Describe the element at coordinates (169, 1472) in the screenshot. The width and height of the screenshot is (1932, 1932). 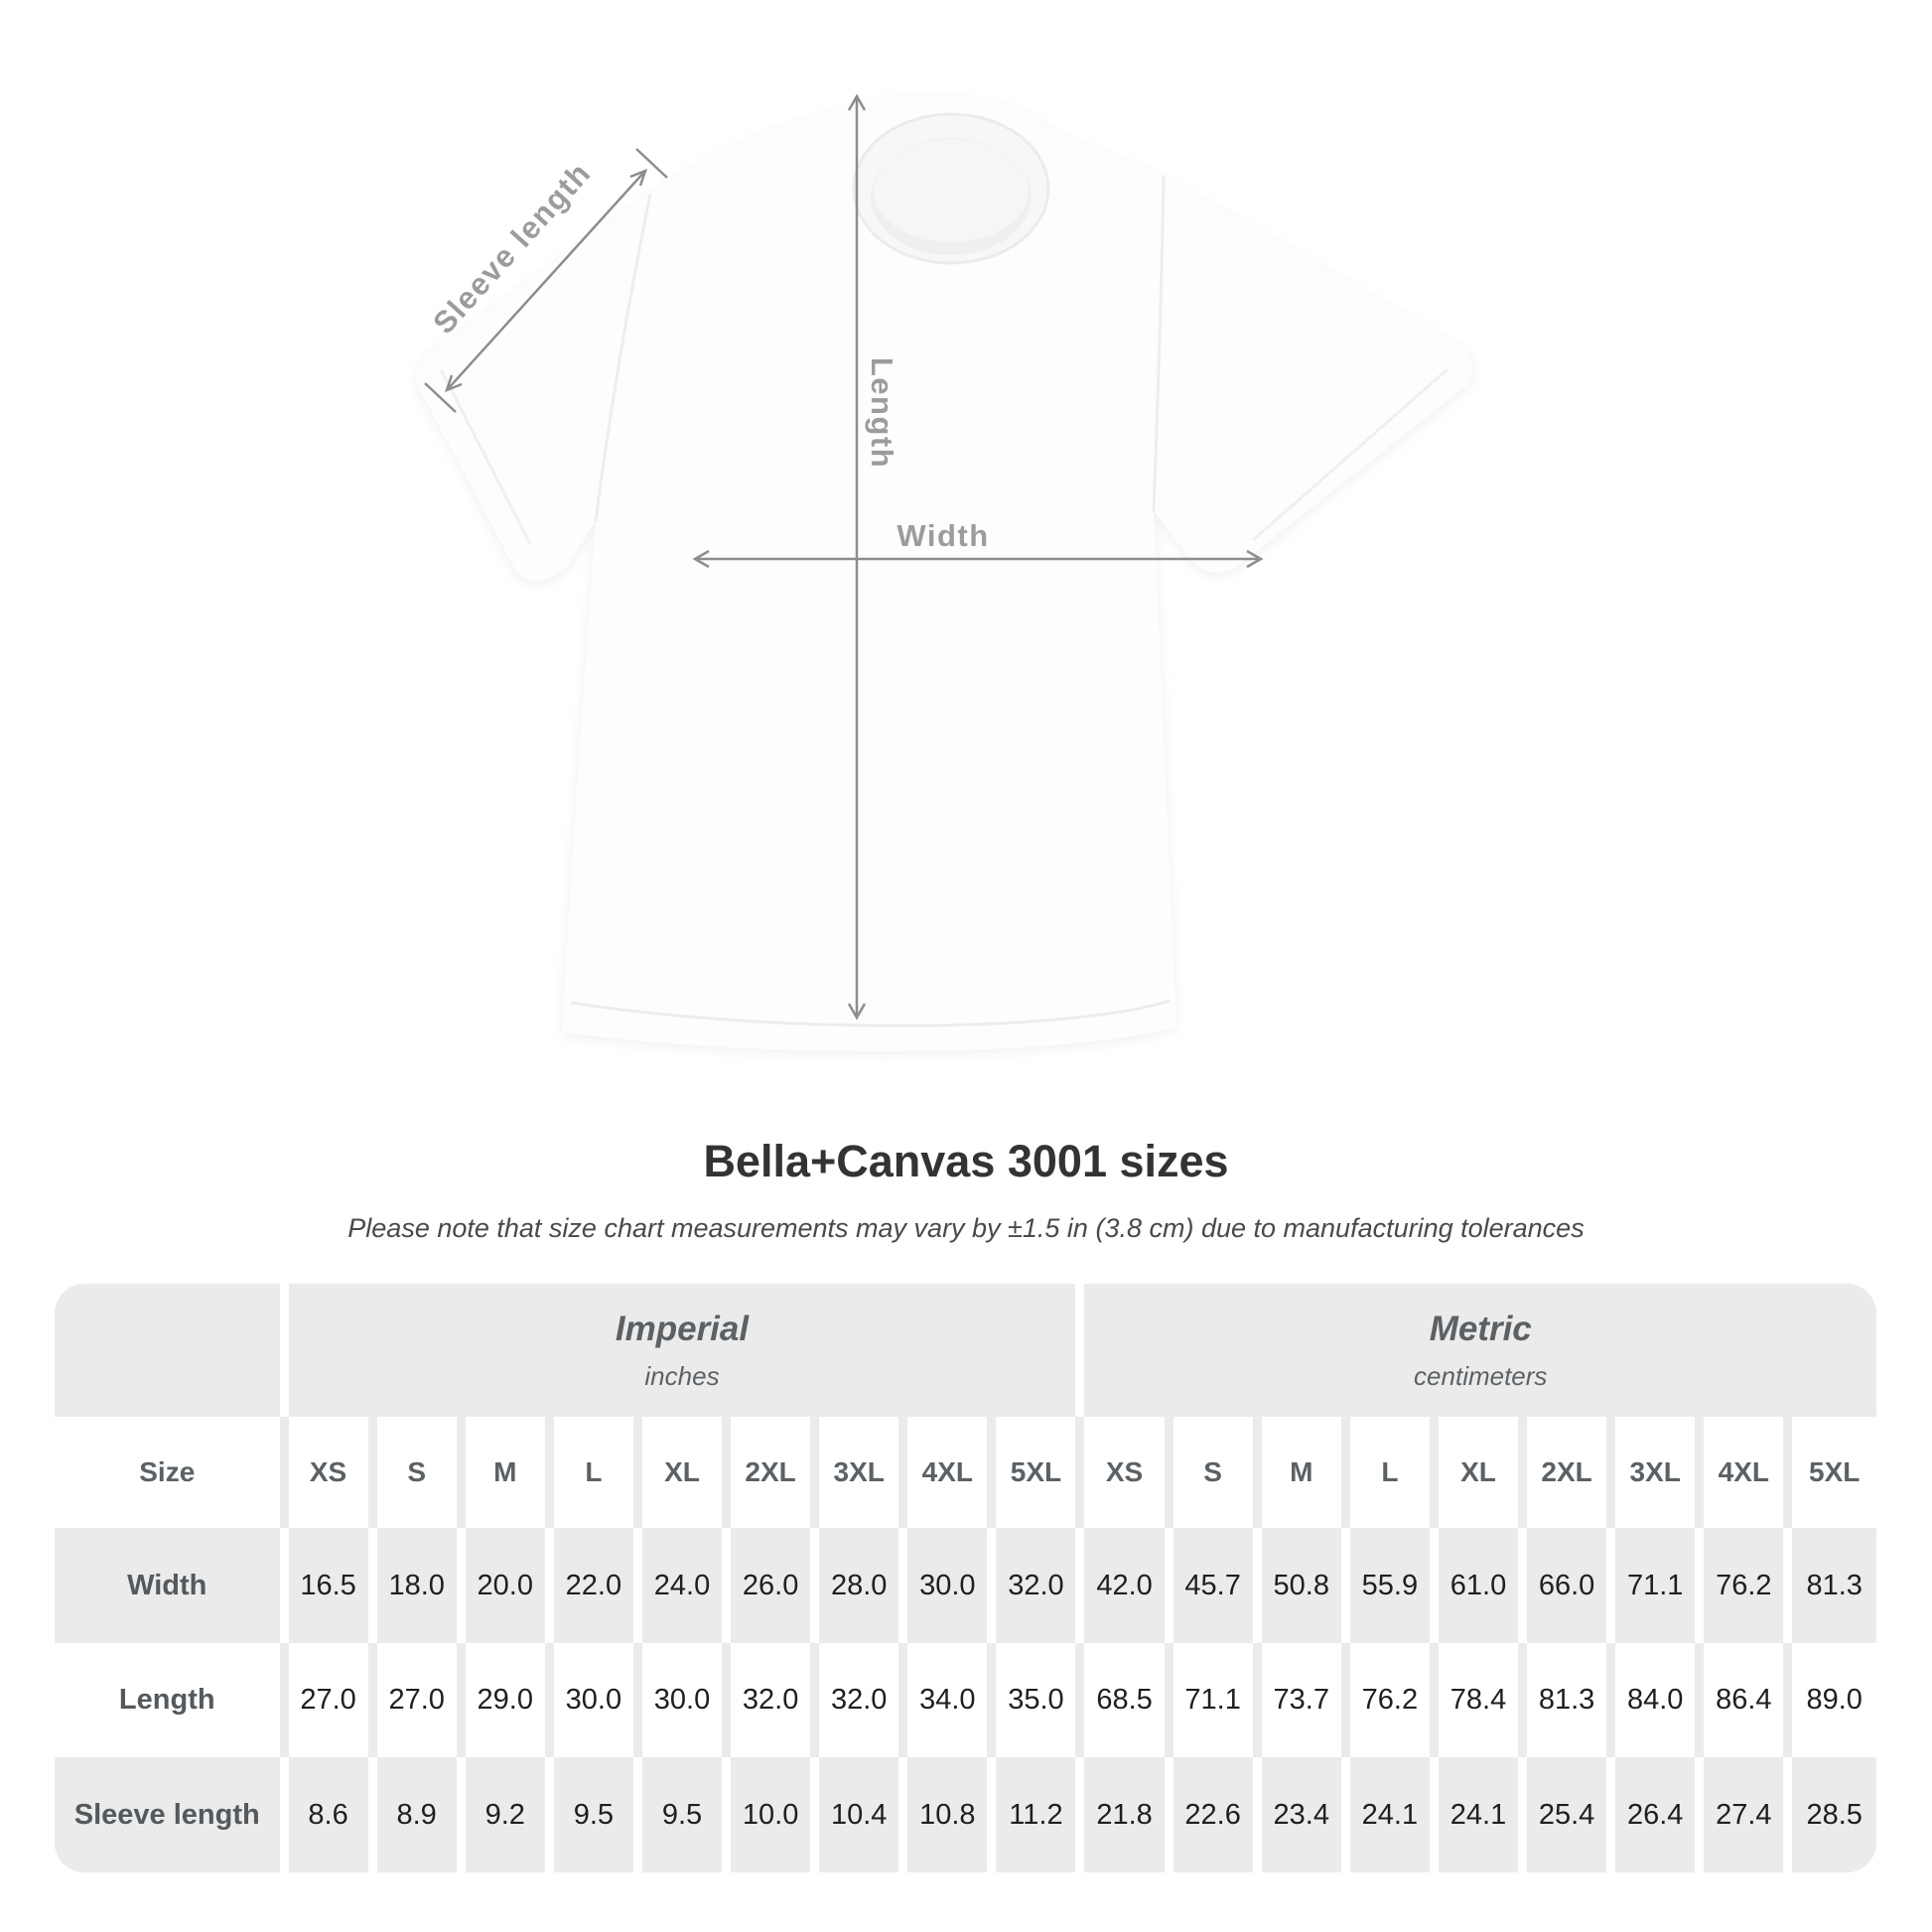
I see `size-column-header: Size` at that location.